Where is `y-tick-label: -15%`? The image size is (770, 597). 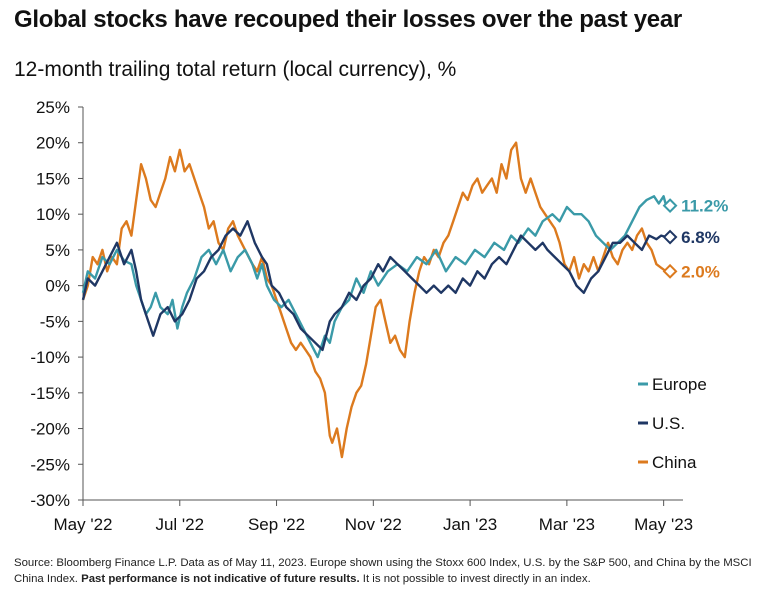 y-tick-label: -15% is located at coordinates (50, 393).